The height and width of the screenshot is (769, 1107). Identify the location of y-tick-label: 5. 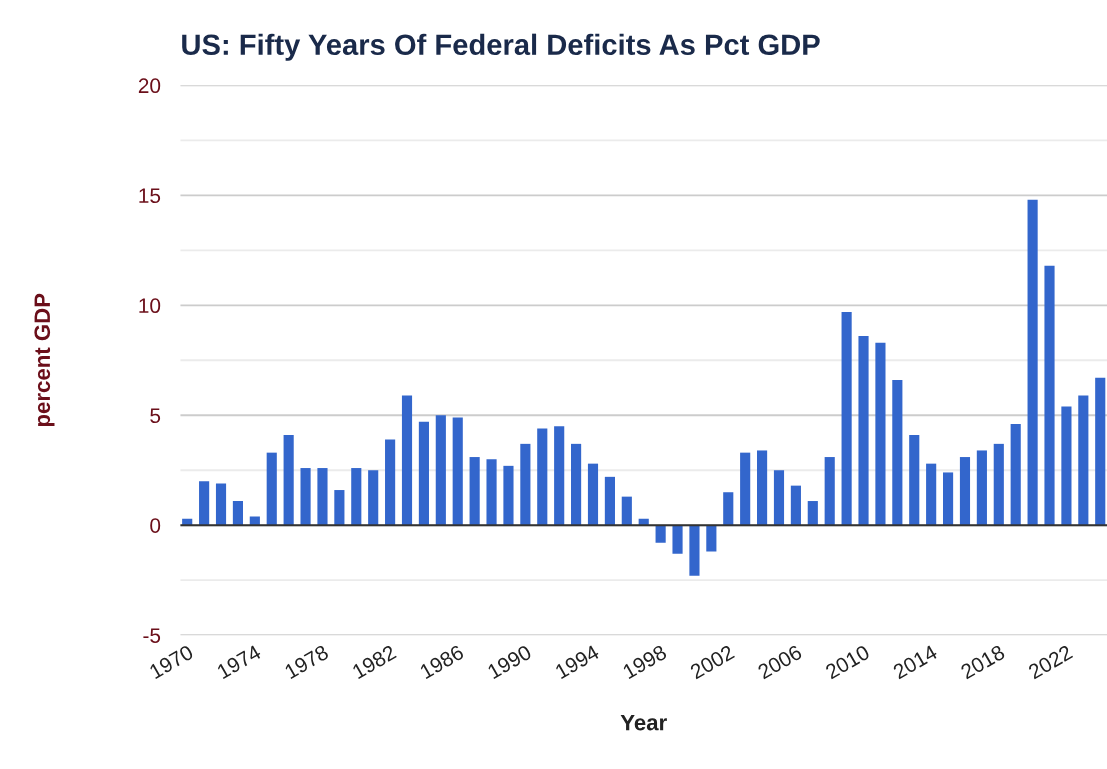
(155, 416).